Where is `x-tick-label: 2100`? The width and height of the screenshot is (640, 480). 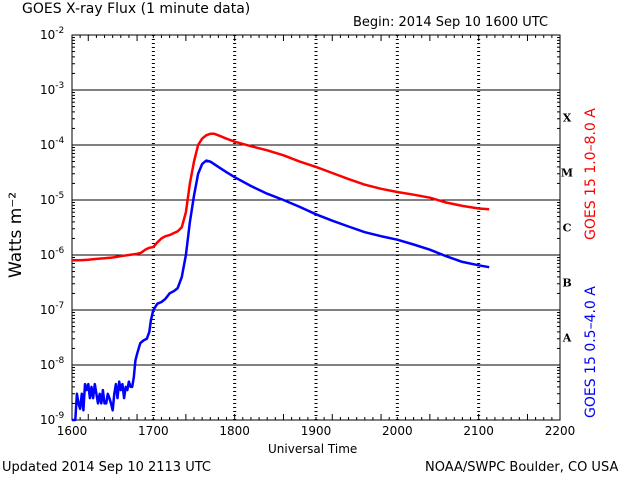
x-tick-label: 2100 is located at coordinates (478, 431).